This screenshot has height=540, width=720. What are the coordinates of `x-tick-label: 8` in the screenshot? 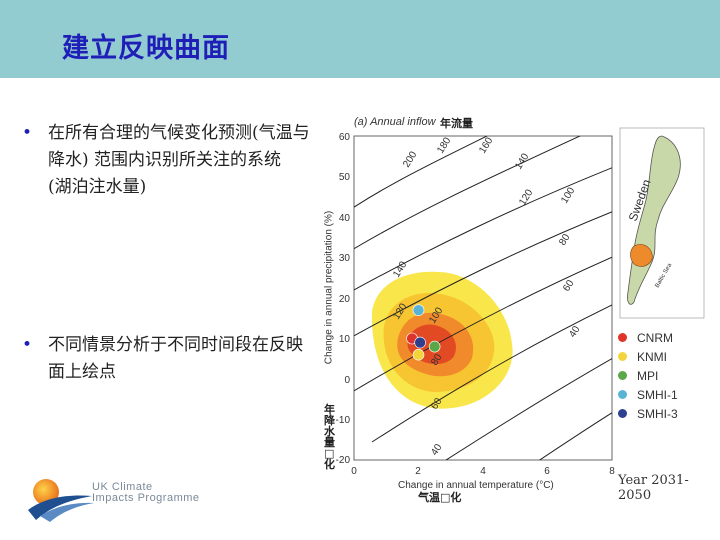 It's located at (612, 471).